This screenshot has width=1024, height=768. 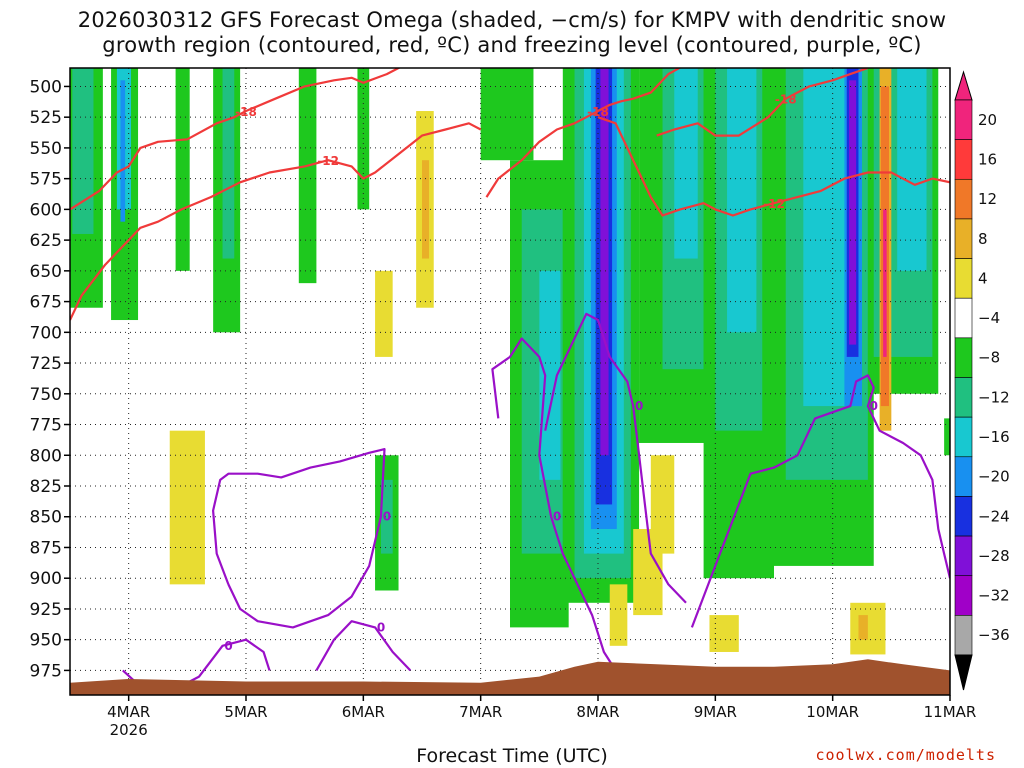 What do you see at coordinates (46, 610) in the screenshot?
I see `y-tick-label: 925` at bounding box center [46, 610].